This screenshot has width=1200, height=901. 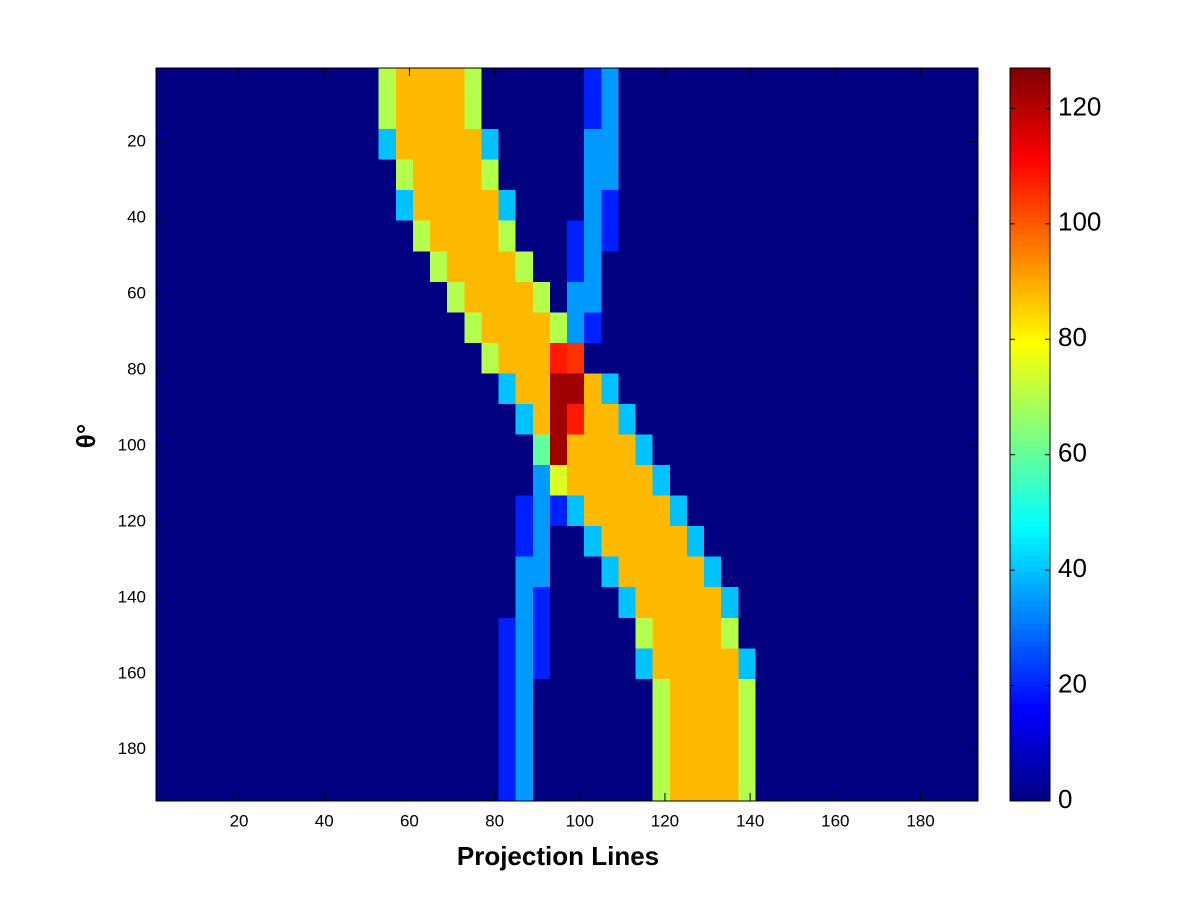 What do you see at coordinates (1055, 440) in the screenshot?
I see `colorbar: 0 20 40 60 80 100 120` at bounding box center [1055, 440].